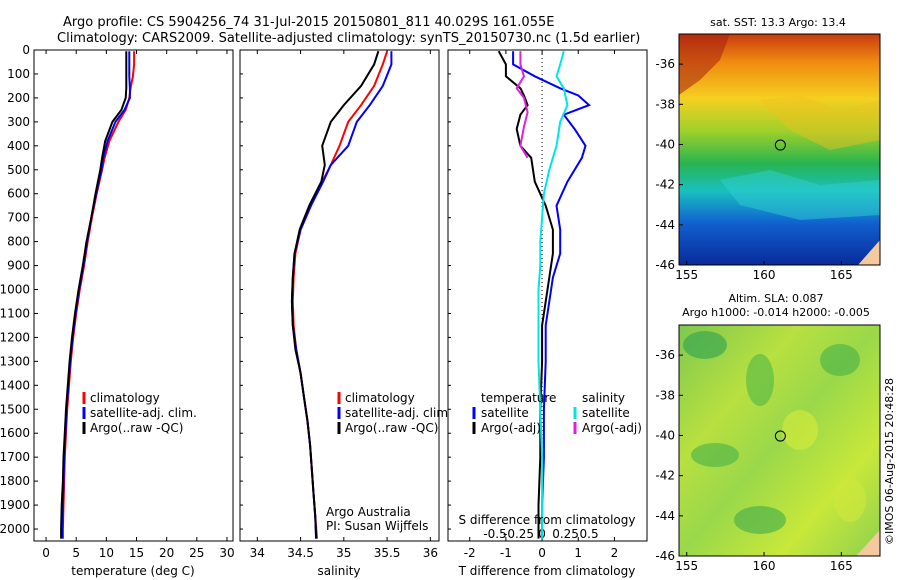  Describe the element at coordinates (525, 294) in the screenshot. I see `series-line-temperature-argo-adj-` at that location.